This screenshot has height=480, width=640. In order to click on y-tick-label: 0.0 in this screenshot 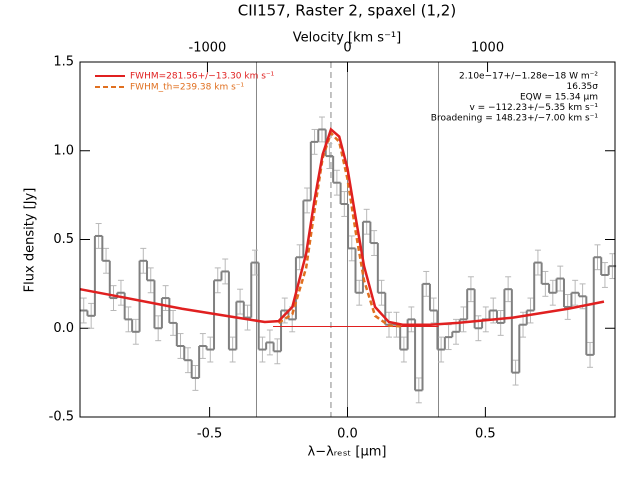, I will do `click(63, 328)`.